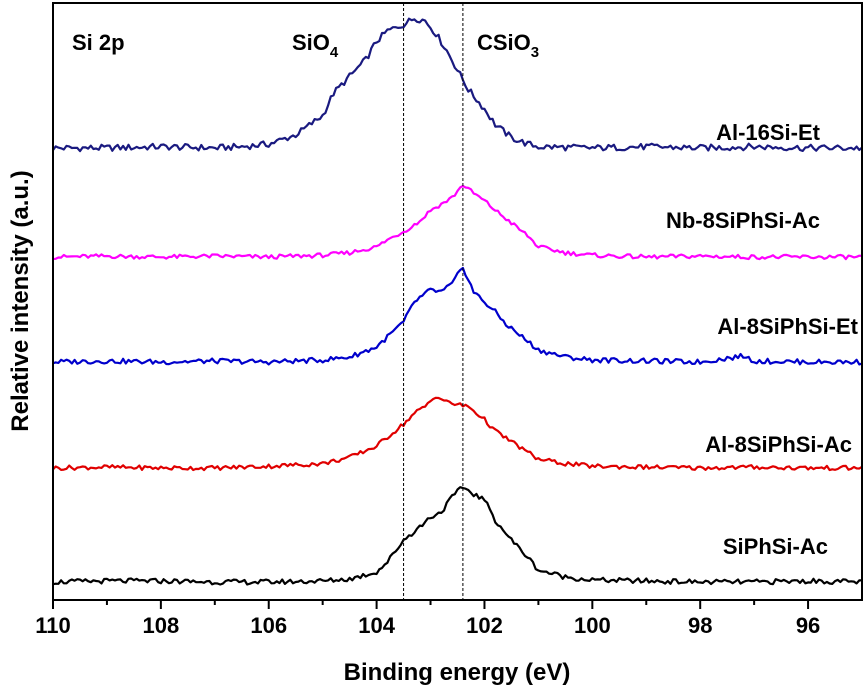  I want to click on x-tick-label: 102, so click(484, 625).